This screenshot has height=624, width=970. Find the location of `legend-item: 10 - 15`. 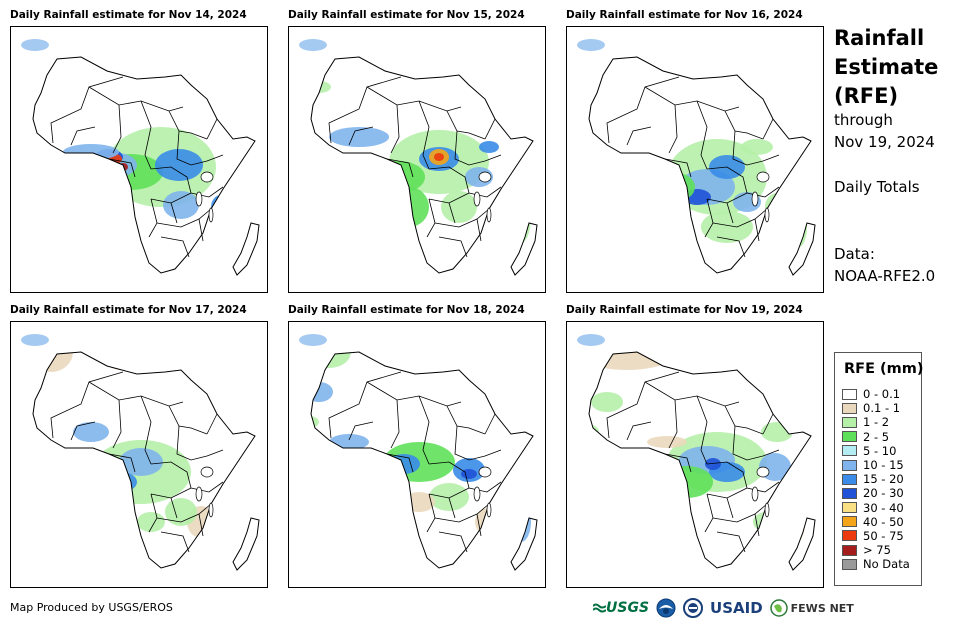

legend-item: 10 - 15 is located at coordinates (876, 465).